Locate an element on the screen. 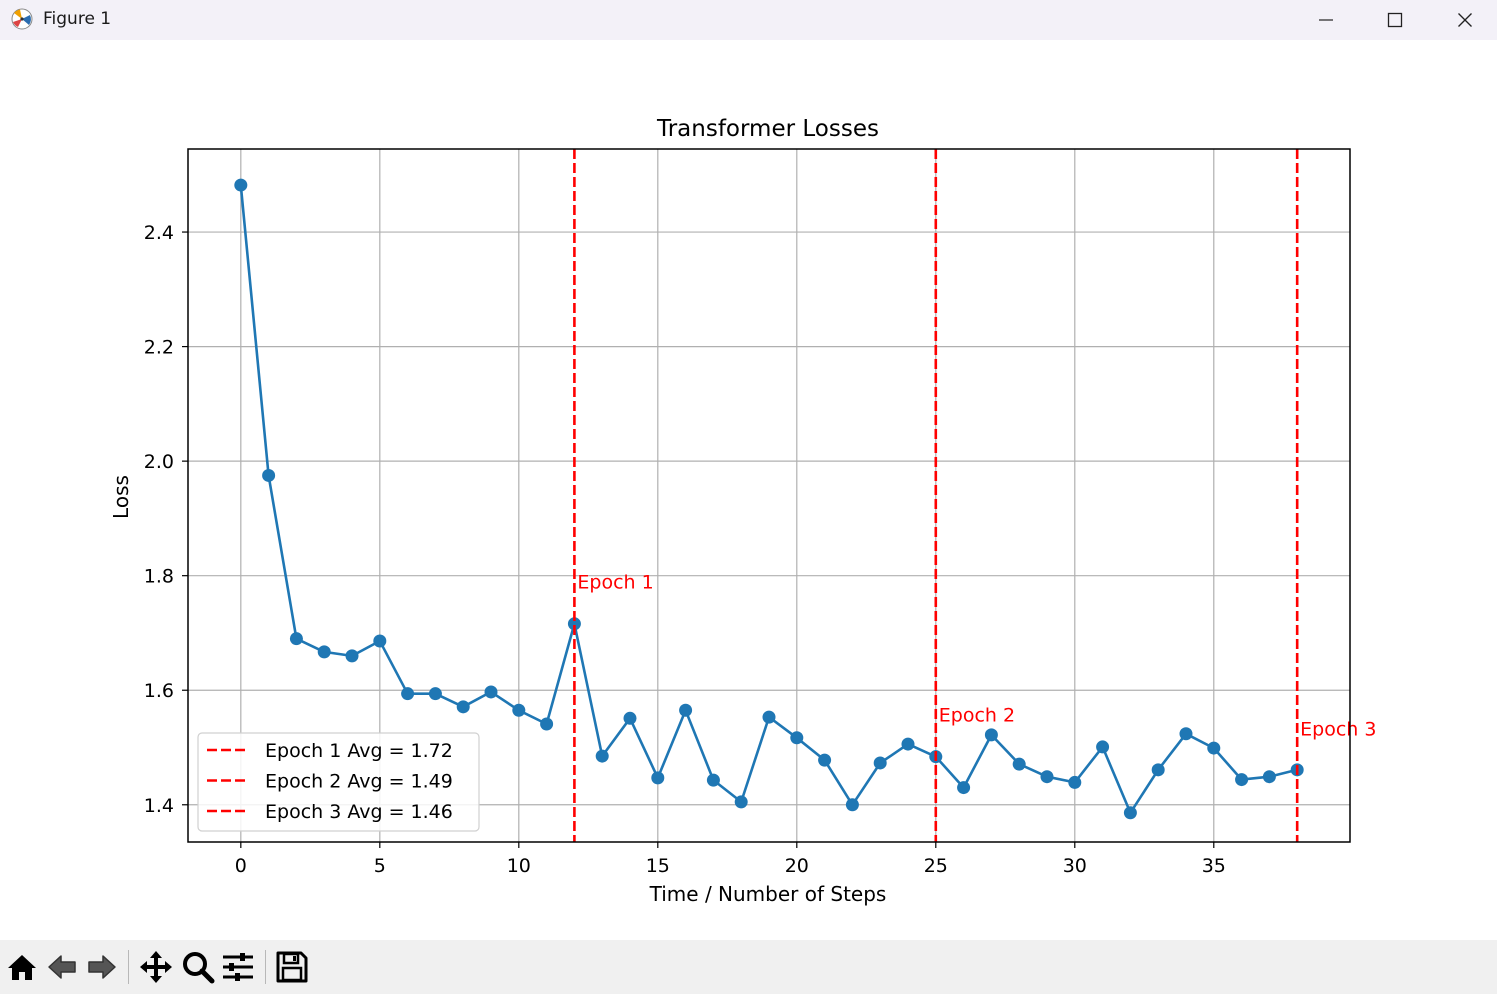  x-tick-label: 15 is located at coordinates (658, 866).